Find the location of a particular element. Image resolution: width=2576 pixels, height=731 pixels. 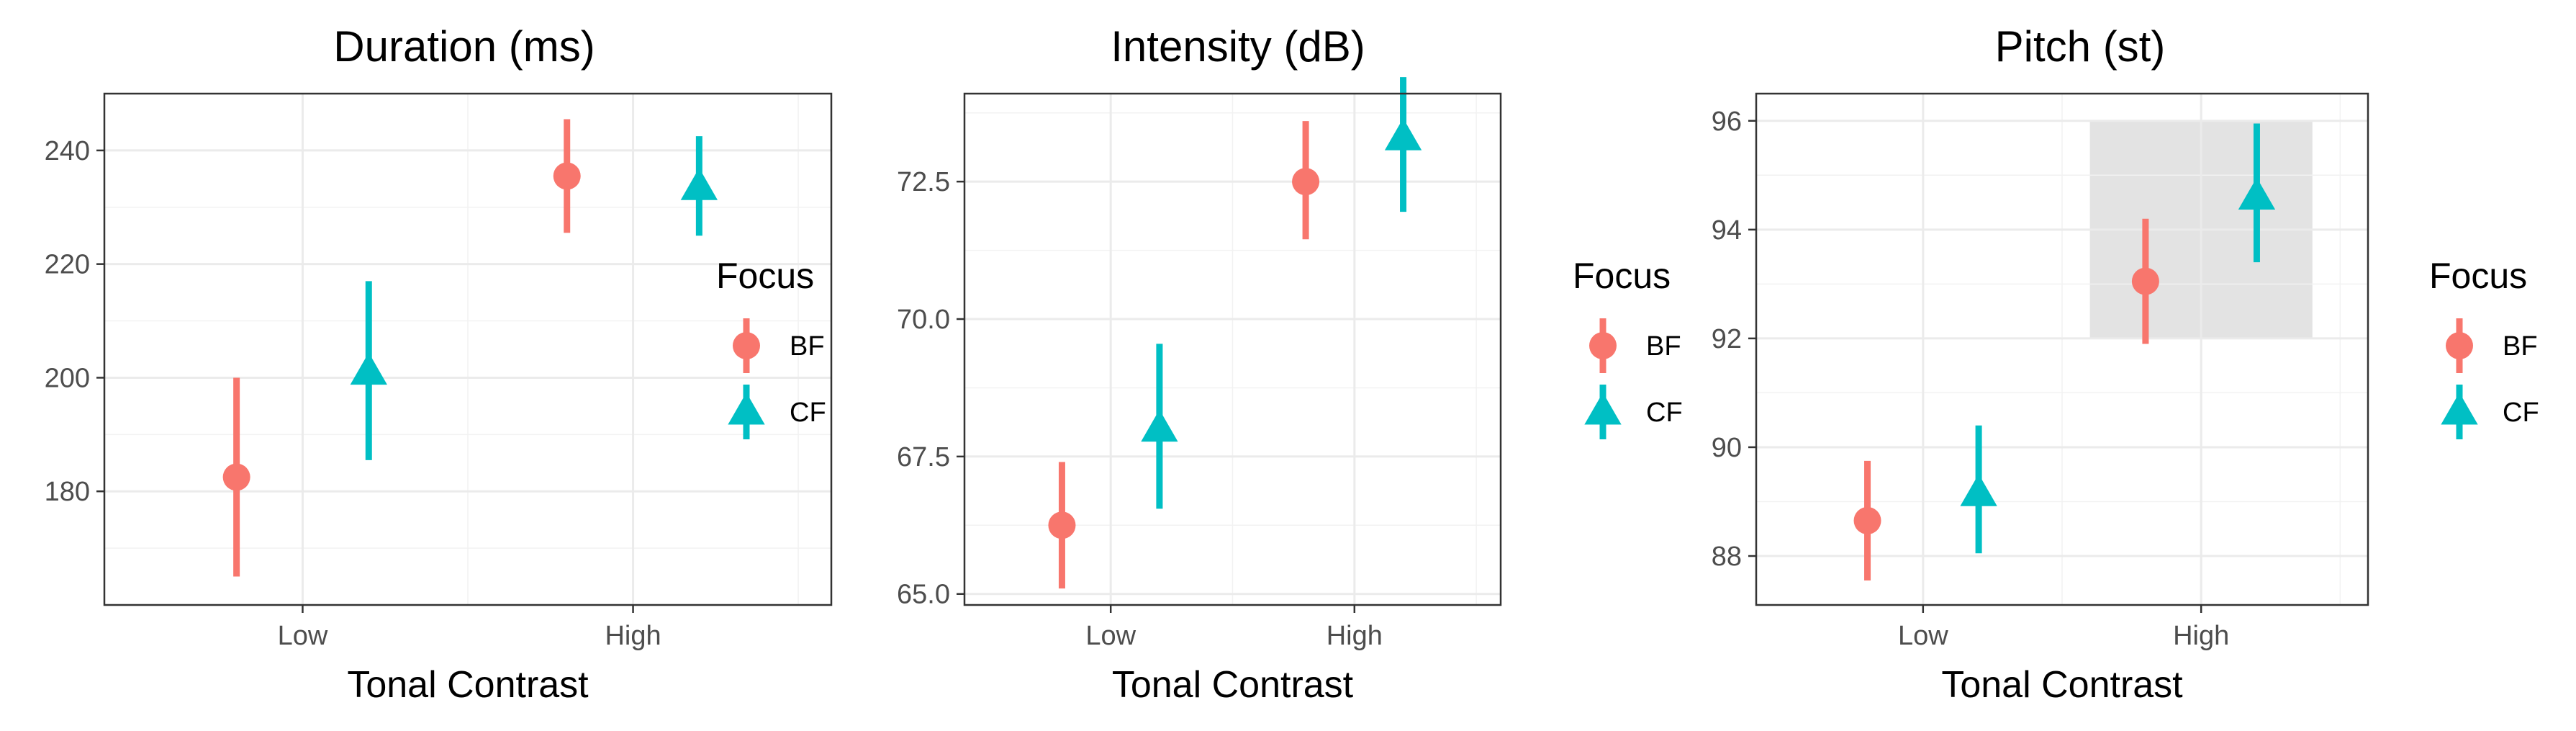

y-tick-label: 67.5 is located at coordinates (924, 457).